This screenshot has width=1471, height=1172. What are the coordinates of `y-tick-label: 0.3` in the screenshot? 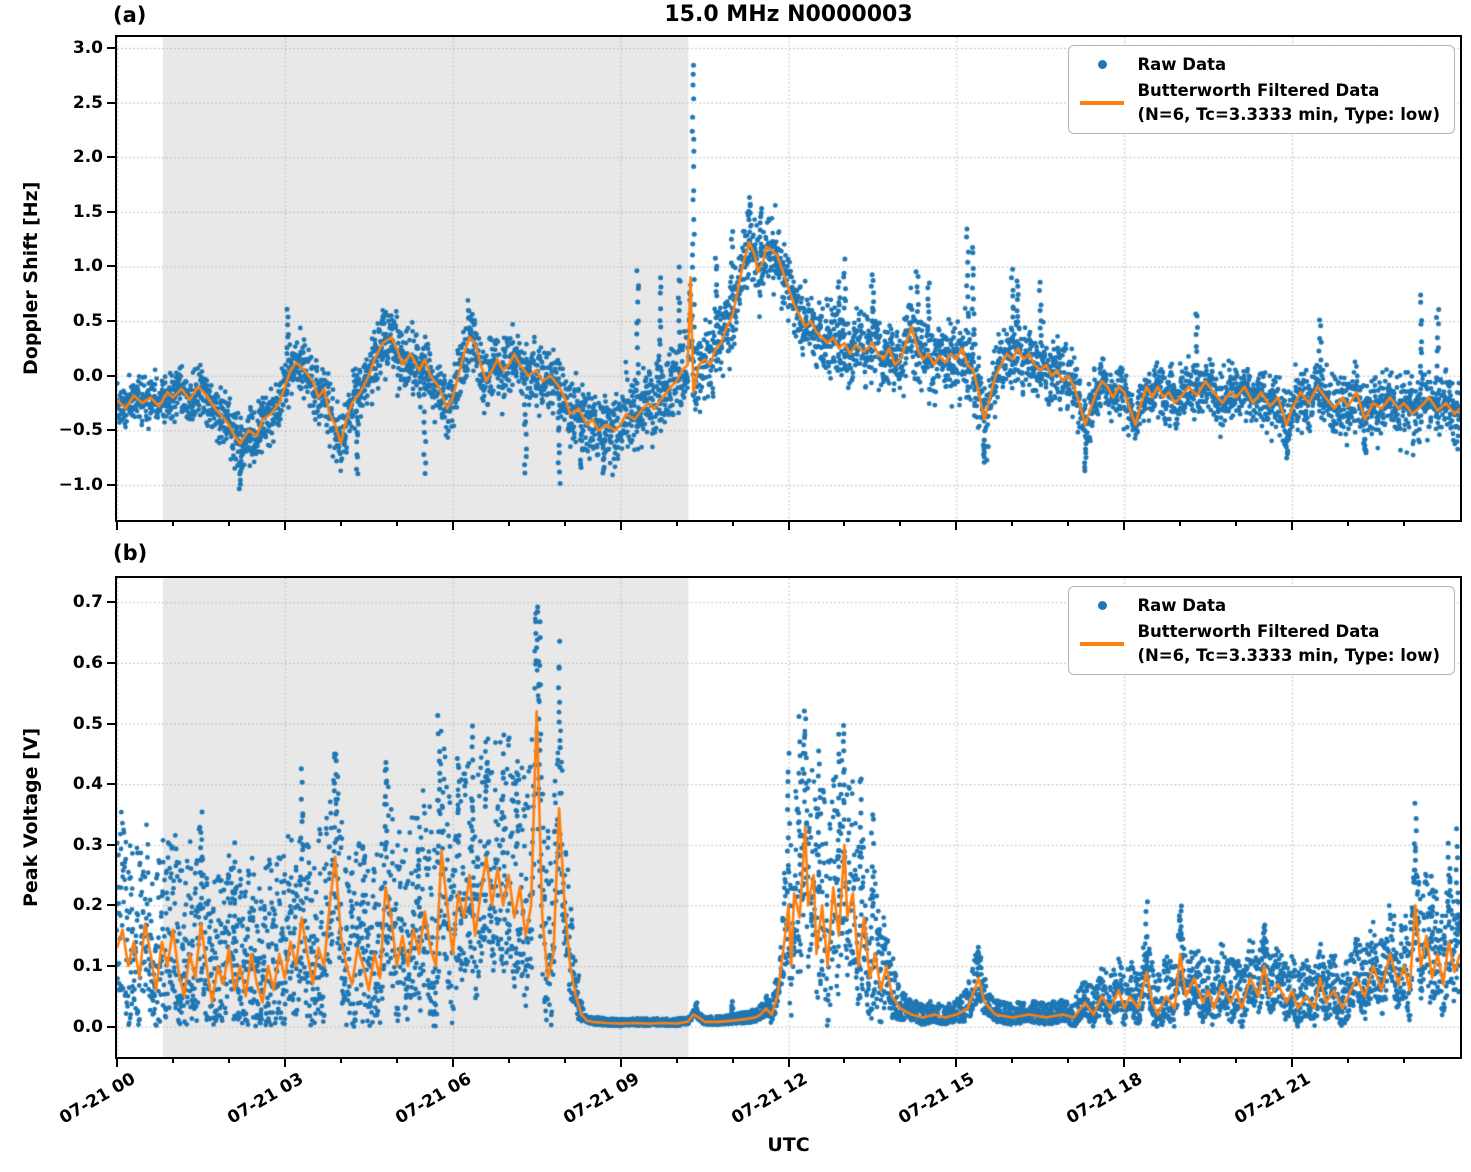 It's located at (87, 844).